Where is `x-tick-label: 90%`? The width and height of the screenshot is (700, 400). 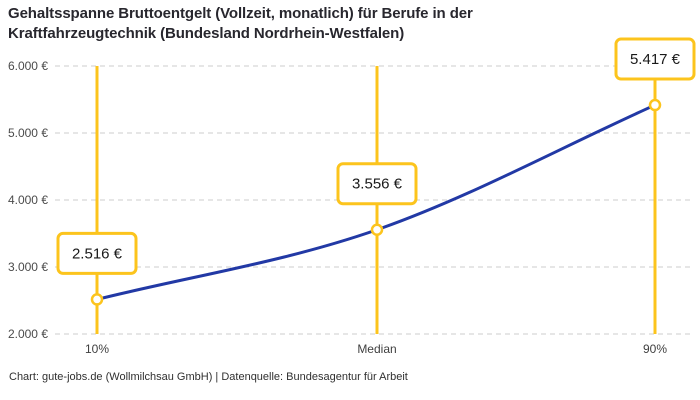
x-tick-label: 90% is located at coordinates (655, 349).